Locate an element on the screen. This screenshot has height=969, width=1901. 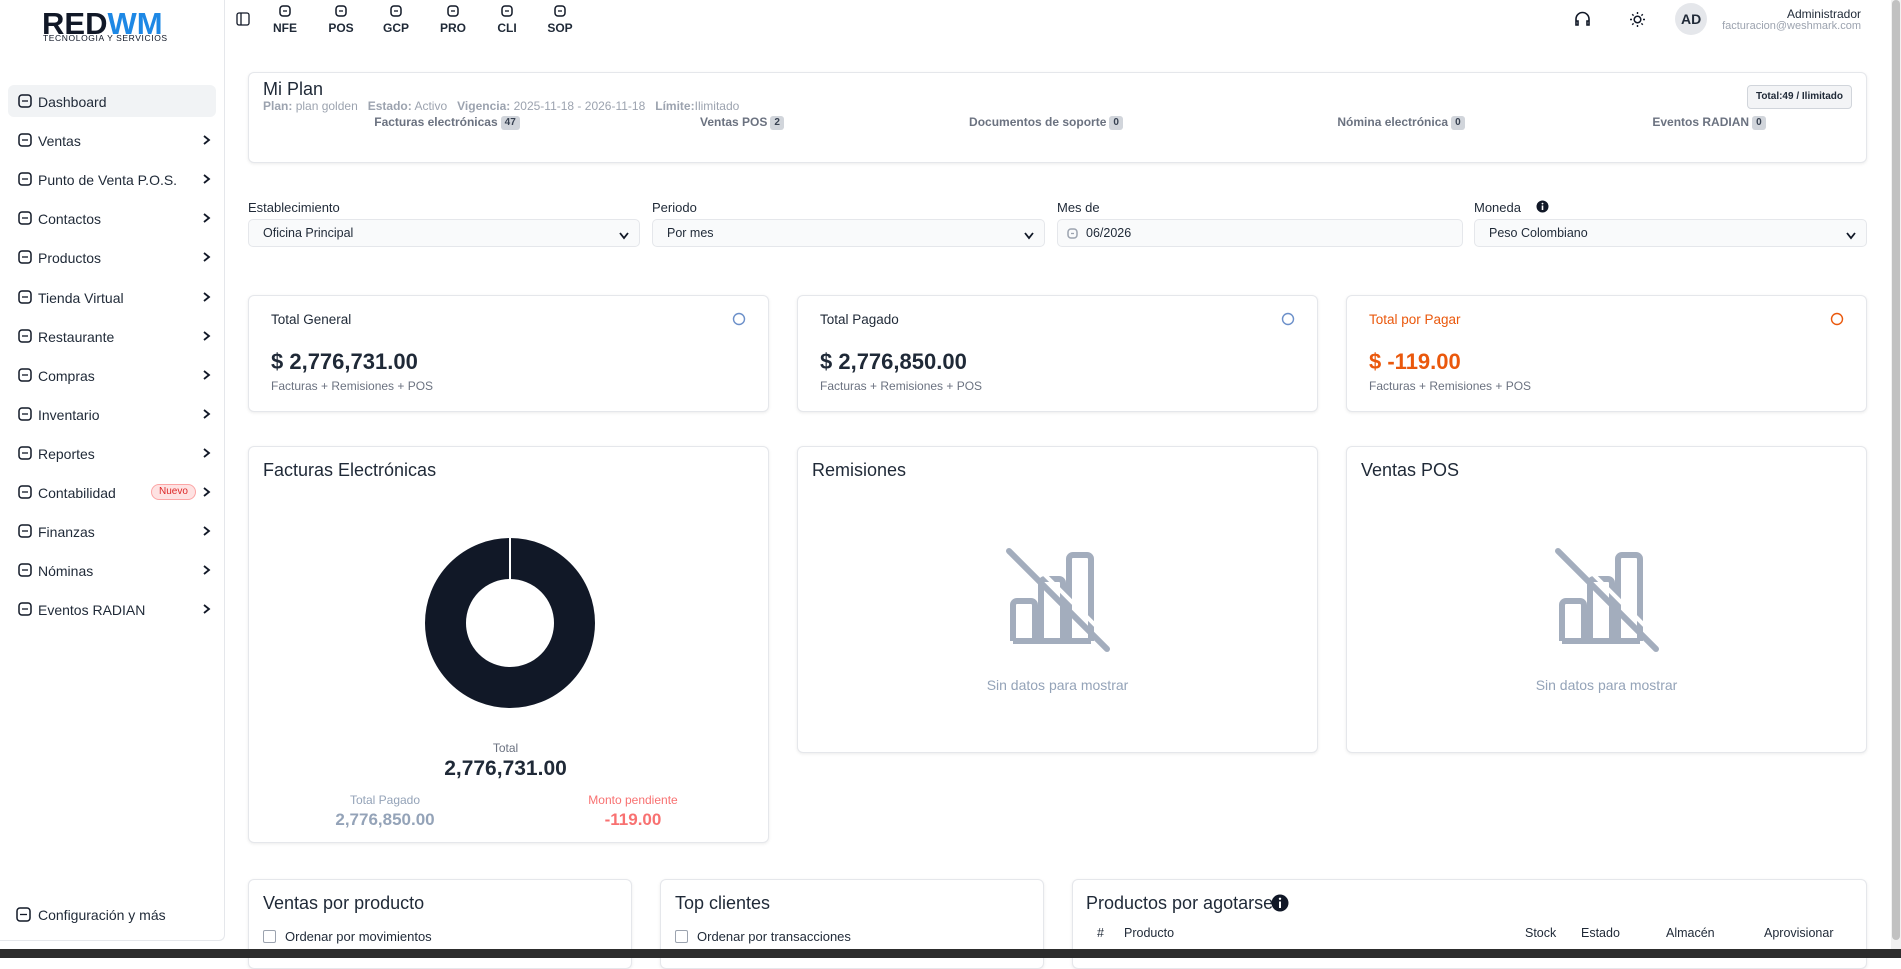
toggle-frame is located at coordinates (243, 19).